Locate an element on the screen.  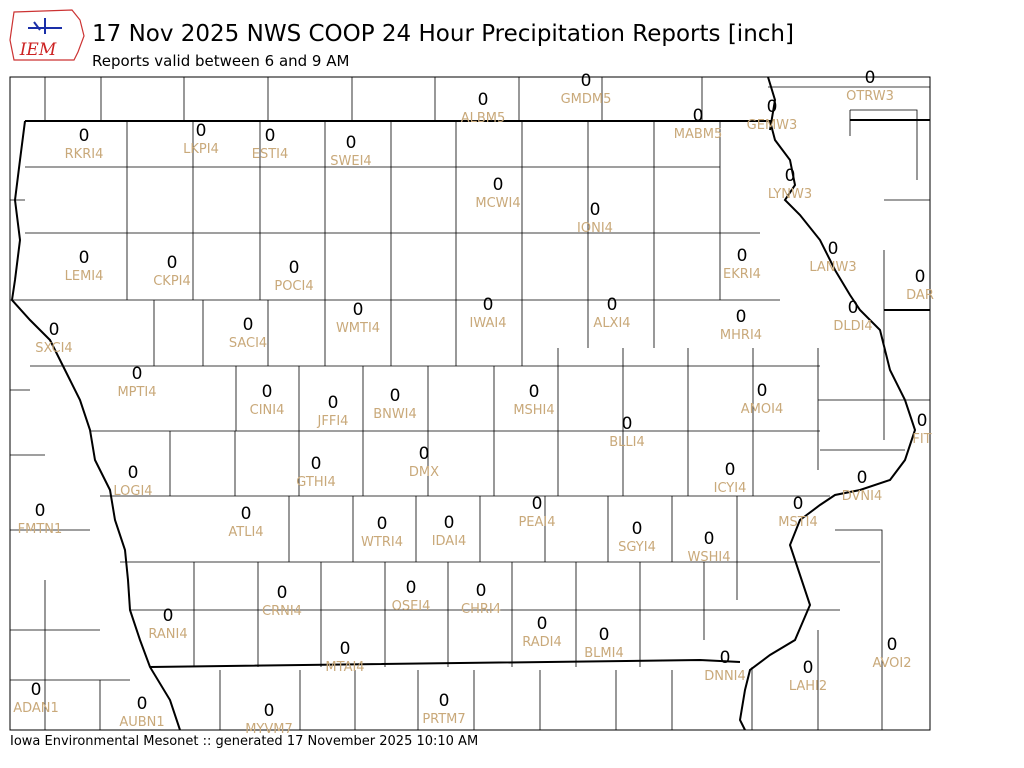
station-id: BNWI4 is located at coordinates (395, 414).